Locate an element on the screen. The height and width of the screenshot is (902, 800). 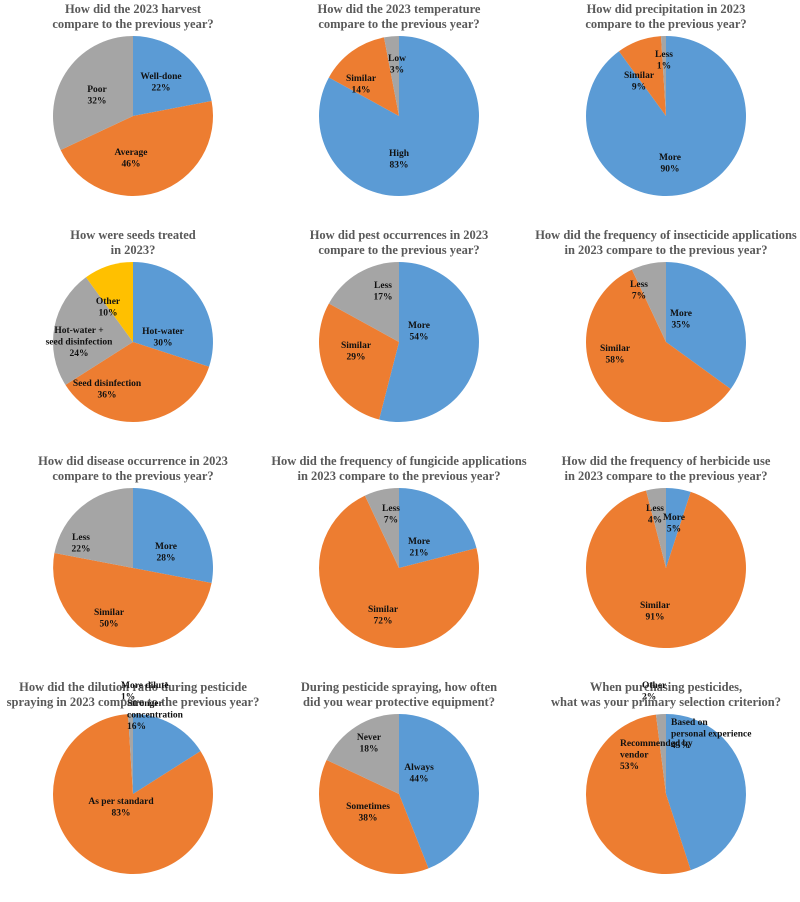
slice-label-similar: Similar 91% is located at coordinates (655, 612).